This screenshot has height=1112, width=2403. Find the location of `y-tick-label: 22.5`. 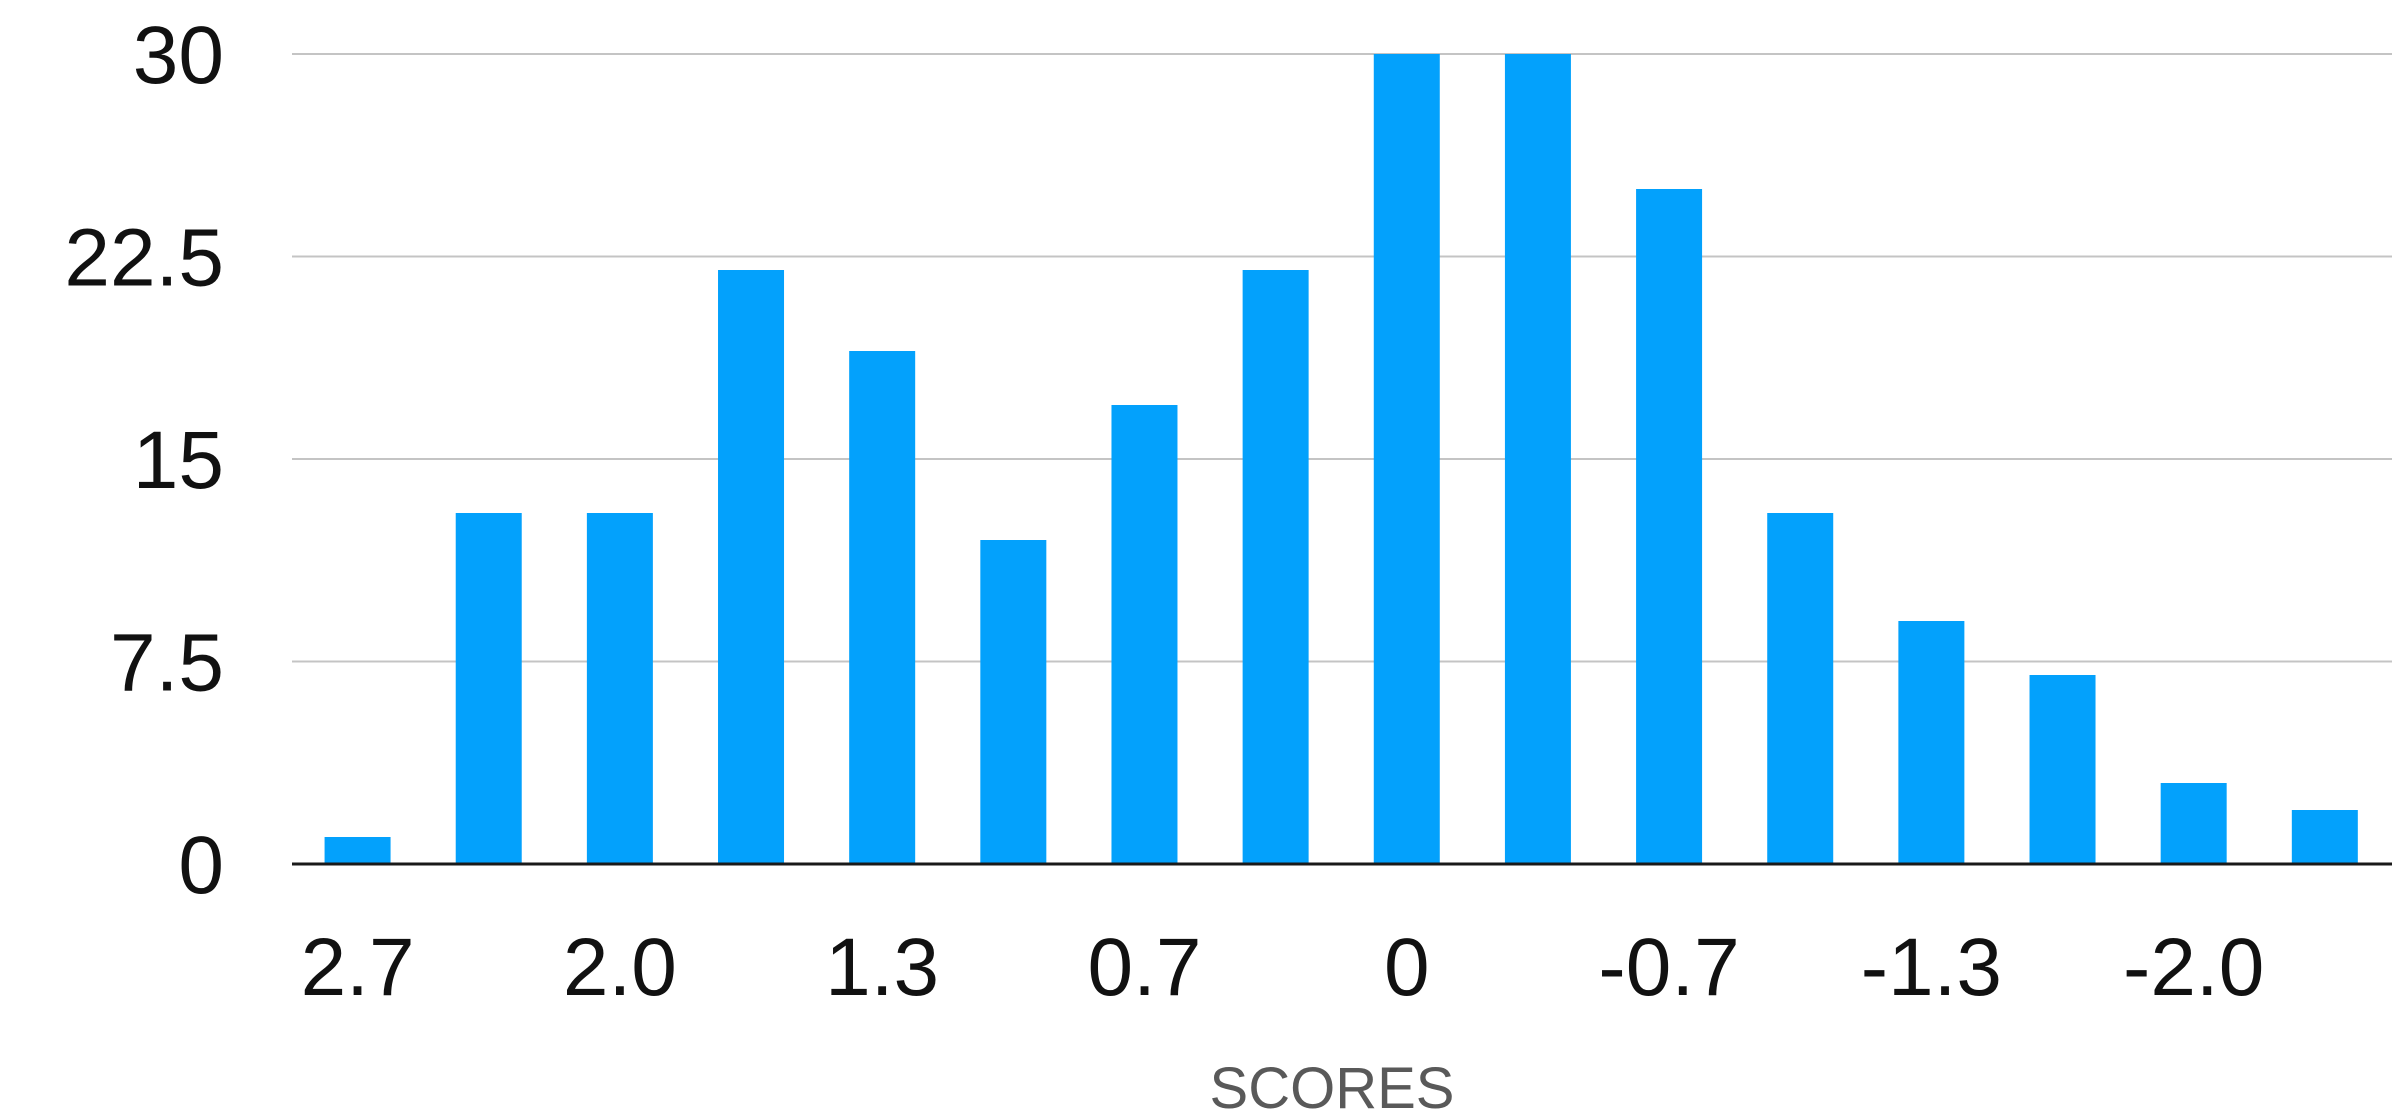

y-tick-label: 22.5 is located at coordinates (144, 258).